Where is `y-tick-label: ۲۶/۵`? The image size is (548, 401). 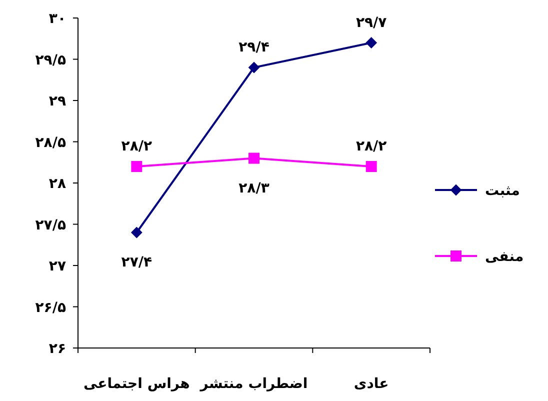 y-tick-label: ۲۶/۵ is located at coordinates (50, 308).